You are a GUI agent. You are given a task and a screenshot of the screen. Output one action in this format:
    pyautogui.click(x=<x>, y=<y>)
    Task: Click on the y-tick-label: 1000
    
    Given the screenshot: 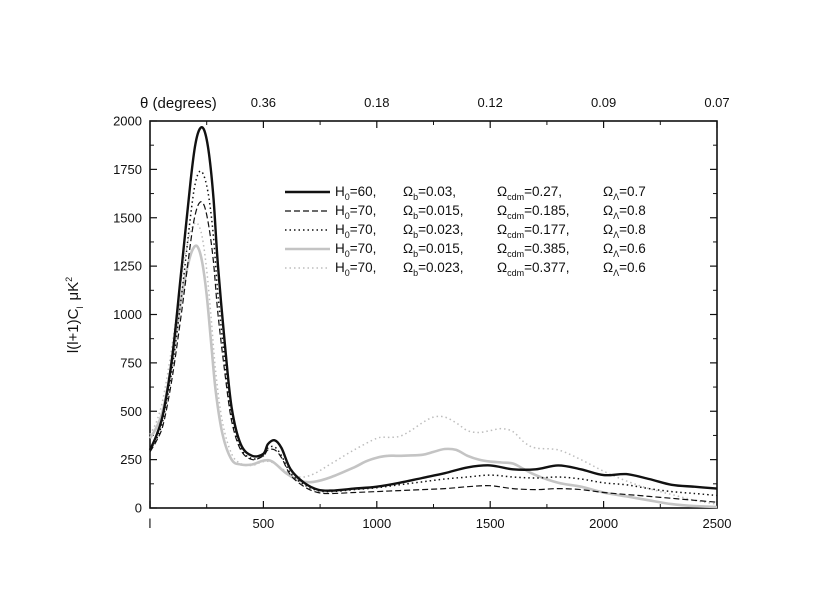 What is the action you would take?
    pyautogui.click(x=127, y=314)
    